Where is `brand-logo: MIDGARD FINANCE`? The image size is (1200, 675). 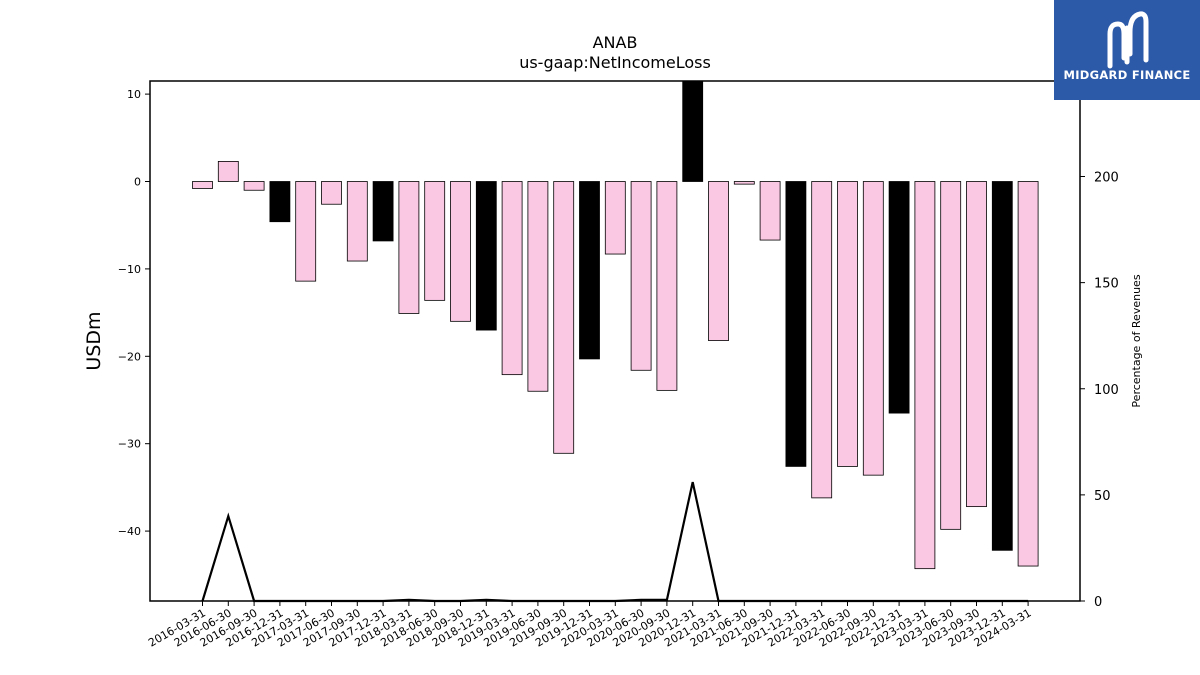
brand-logo: MIDGARD FINANCE is located at coordinates (1127, 50).